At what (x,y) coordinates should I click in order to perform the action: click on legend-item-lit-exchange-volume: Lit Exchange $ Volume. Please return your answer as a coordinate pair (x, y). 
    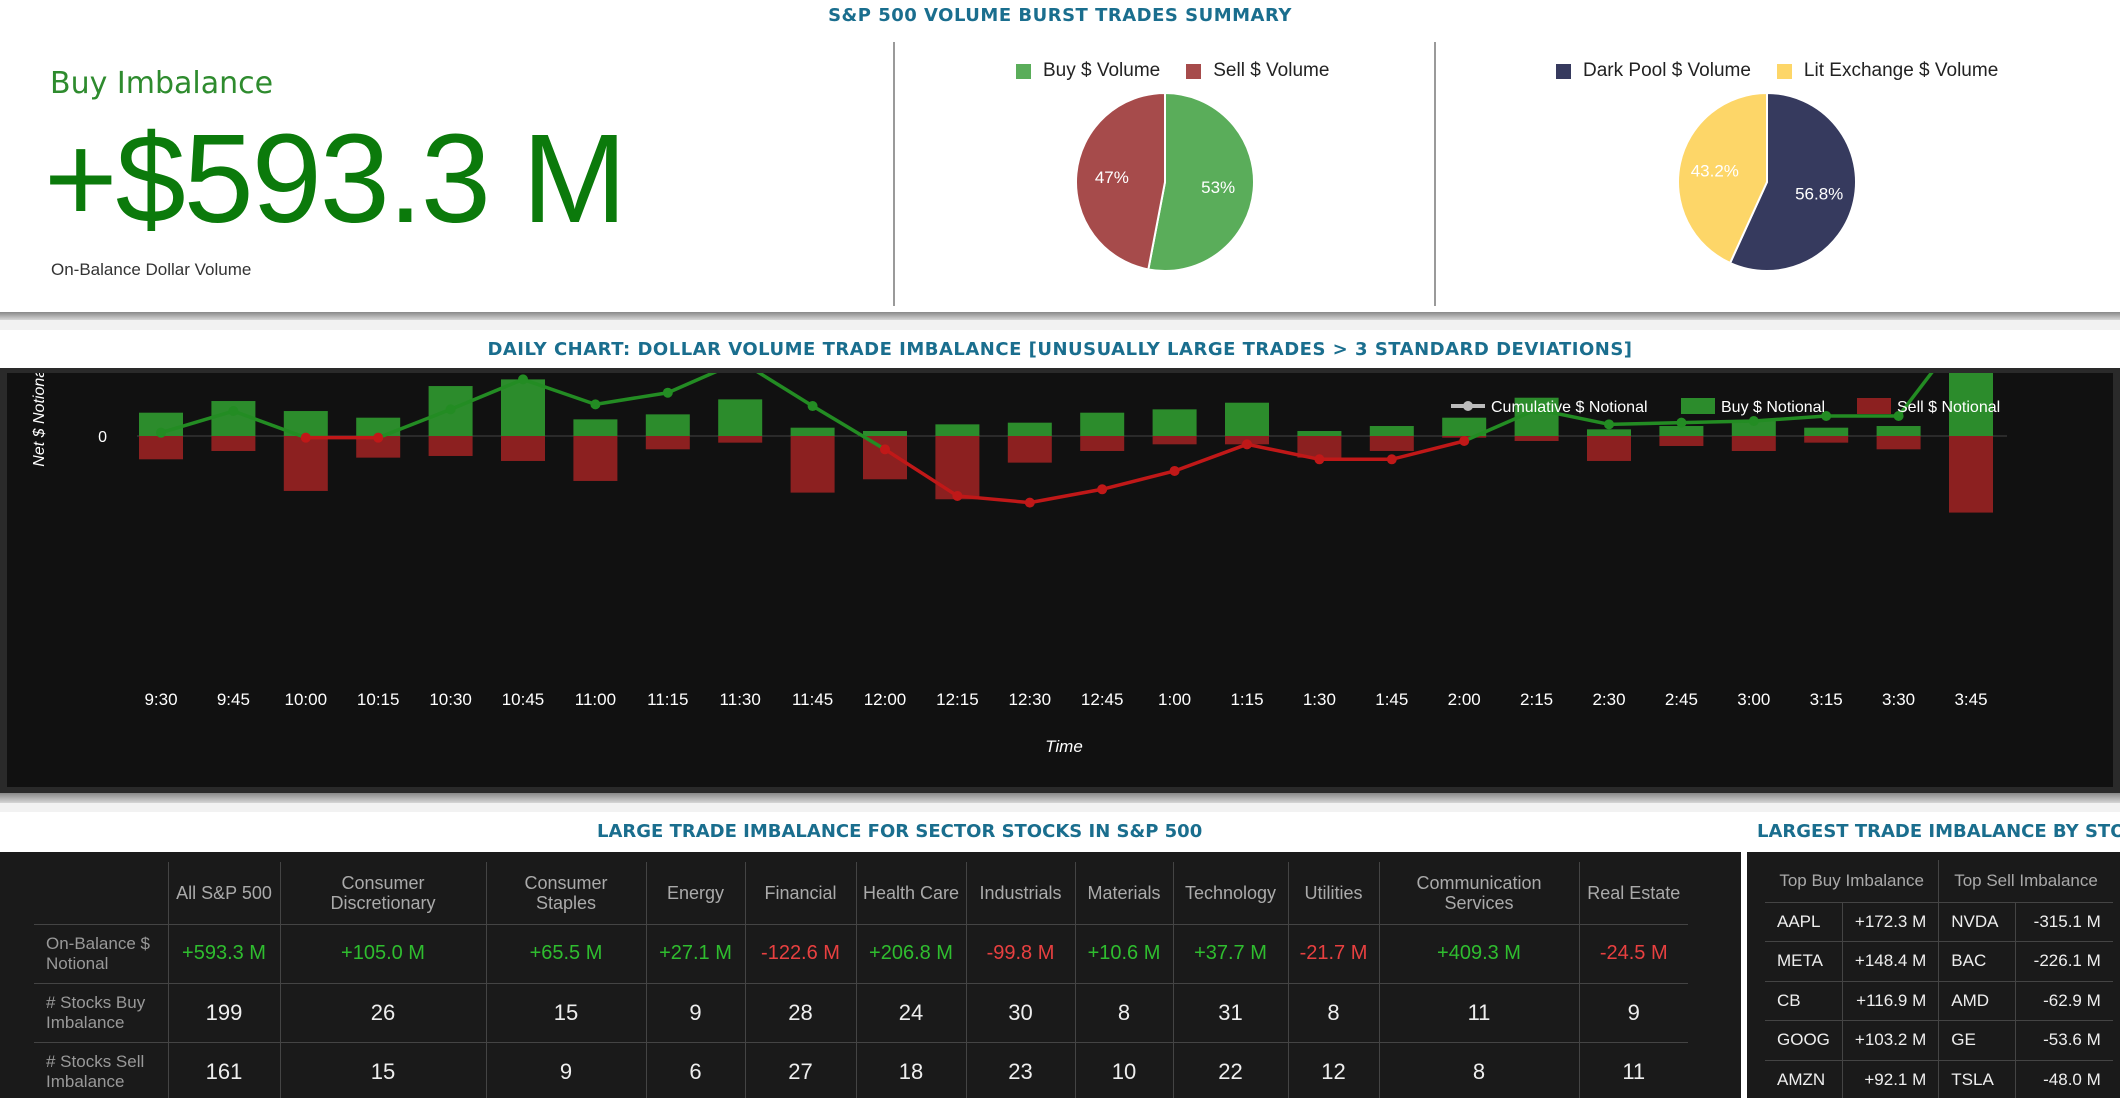
    Looking at the image, I should click on (1887, 71).